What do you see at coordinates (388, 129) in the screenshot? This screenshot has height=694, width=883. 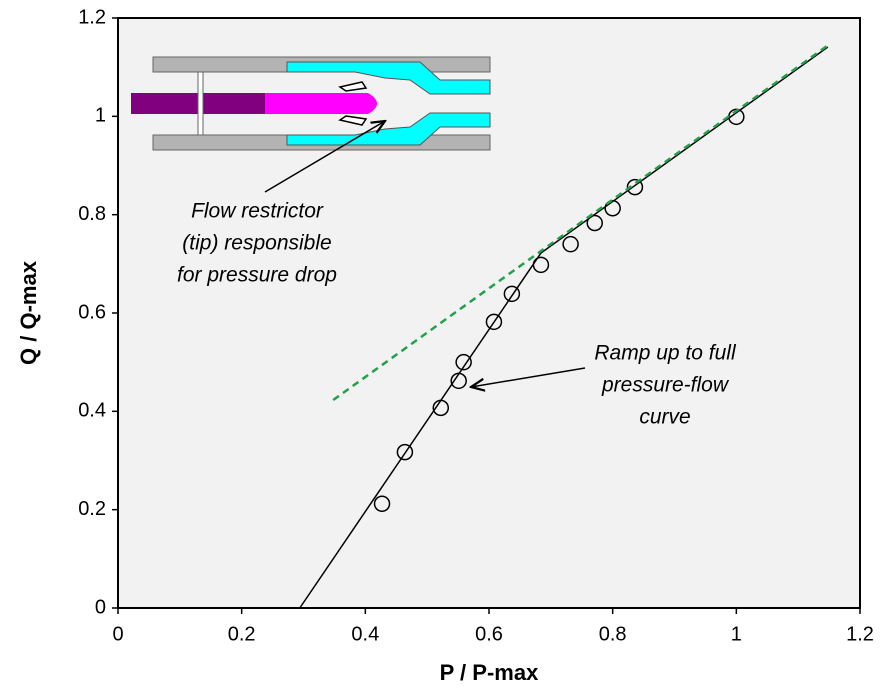 I see `channel-bottom` at bounding box center [388, 129].